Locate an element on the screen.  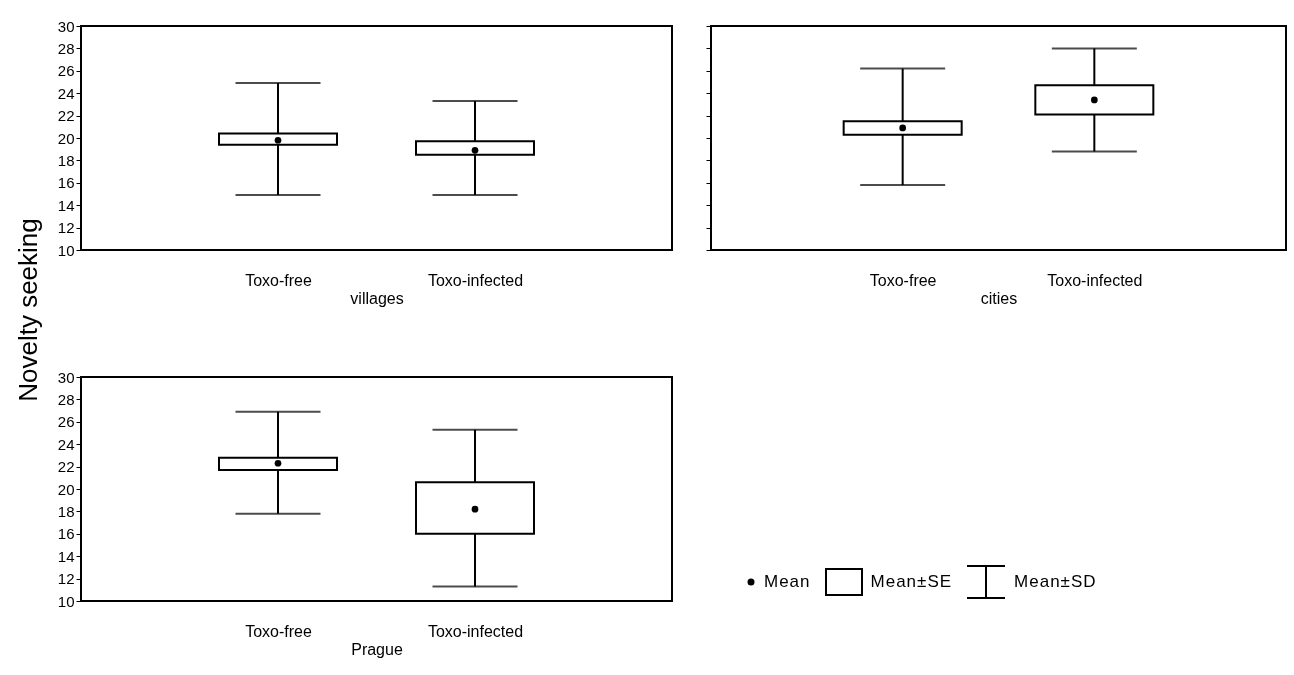
x-axis-title: Prague is located at coordinates (377, 649).